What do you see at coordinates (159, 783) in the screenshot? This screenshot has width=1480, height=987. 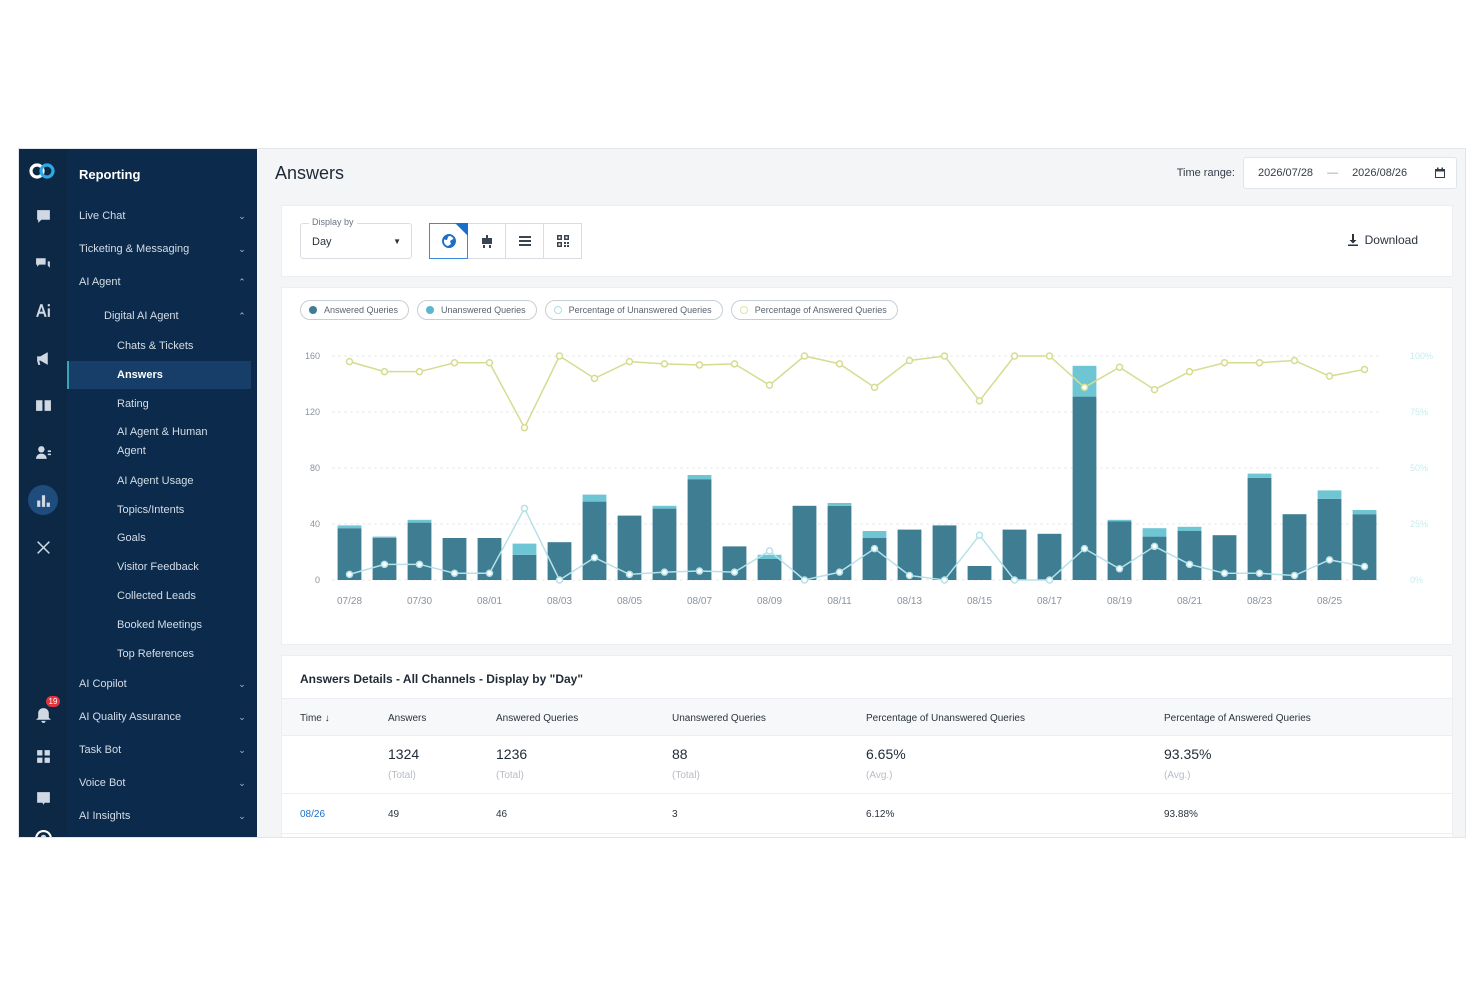 I see `nav-voice-bot: Voice Bot ⌄` at bounding box center [159, 783].